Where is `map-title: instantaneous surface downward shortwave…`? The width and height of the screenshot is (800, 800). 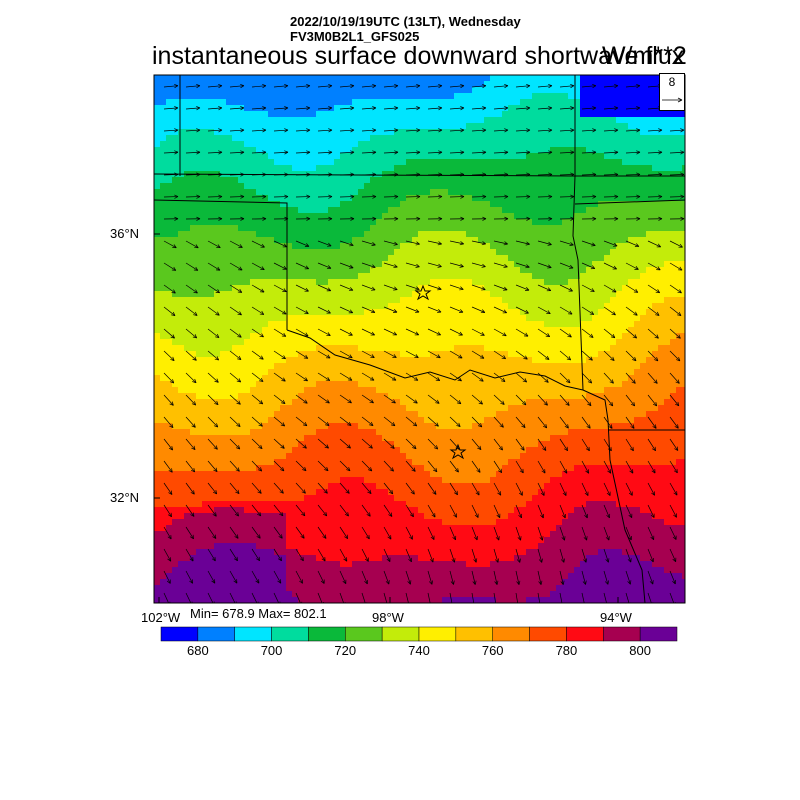 map-title: instantaneous surface downward shortwave… is located at coordinates (418, 56).